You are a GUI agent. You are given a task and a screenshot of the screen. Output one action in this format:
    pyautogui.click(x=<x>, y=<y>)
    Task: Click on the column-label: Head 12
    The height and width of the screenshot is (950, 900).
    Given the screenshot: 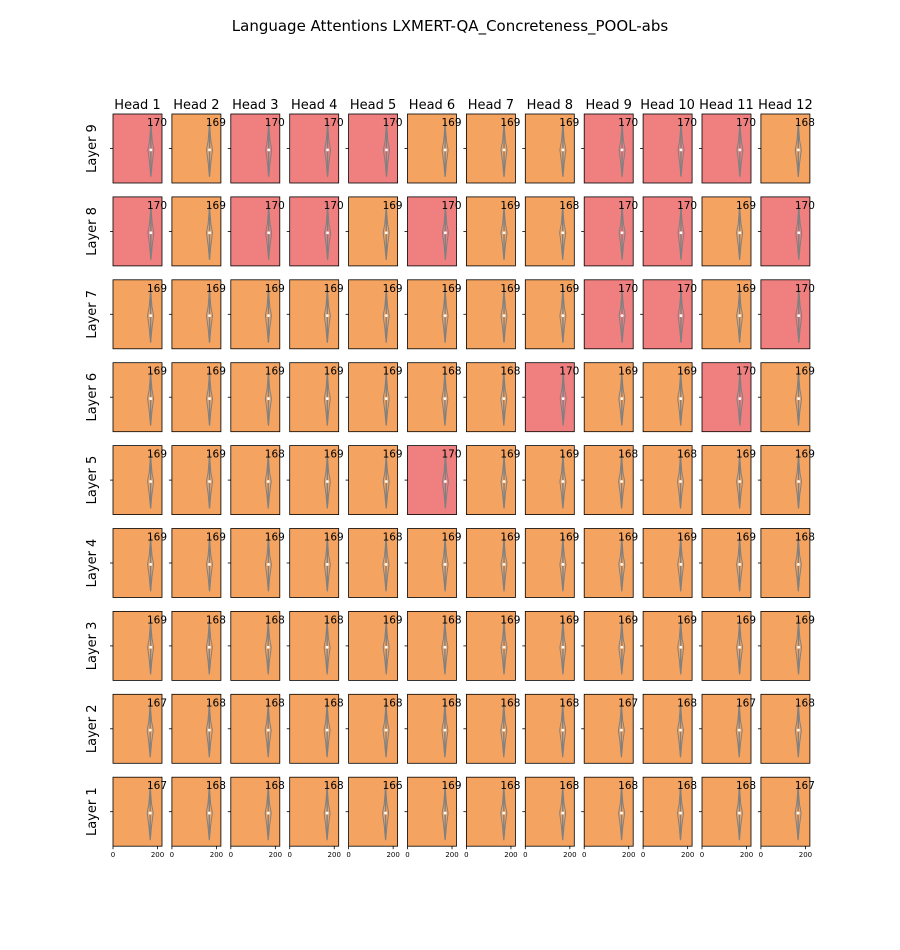 What is the action you would take?
    pyautogui.click(x=785, y=105)
    